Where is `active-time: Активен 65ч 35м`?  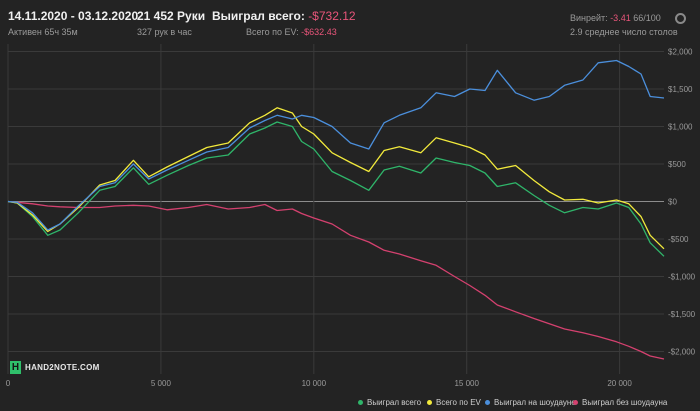 active-time: Активен 65ч 35м is located at coordinates (43, 32).